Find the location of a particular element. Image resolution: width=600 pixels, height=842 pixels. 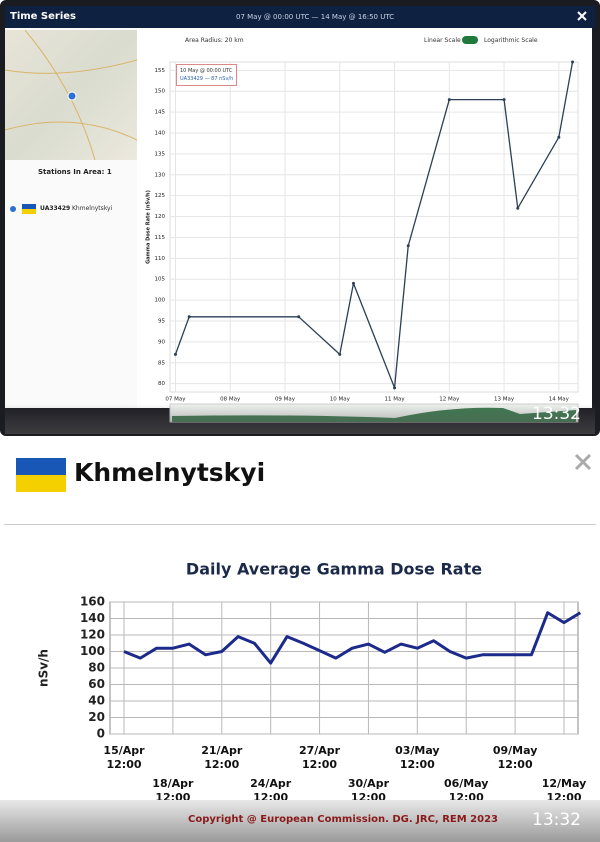

y-tick-label: 160 is located at coordinates (92, 602).